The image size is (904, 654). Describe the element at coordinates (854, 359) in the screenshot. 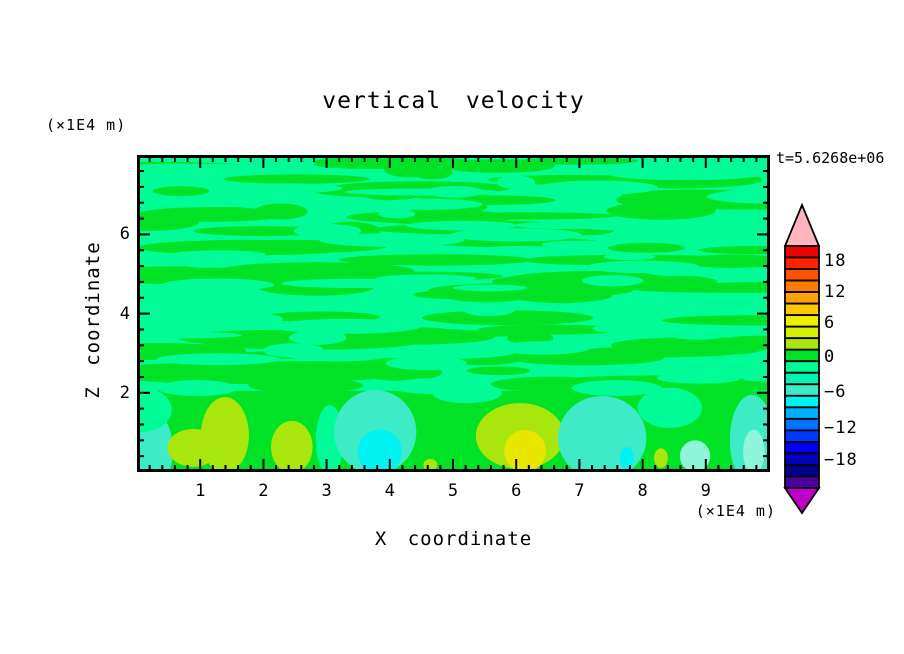

I see `colorbar-labels: 18 12 6 0 −6 −12 −18` at that location.